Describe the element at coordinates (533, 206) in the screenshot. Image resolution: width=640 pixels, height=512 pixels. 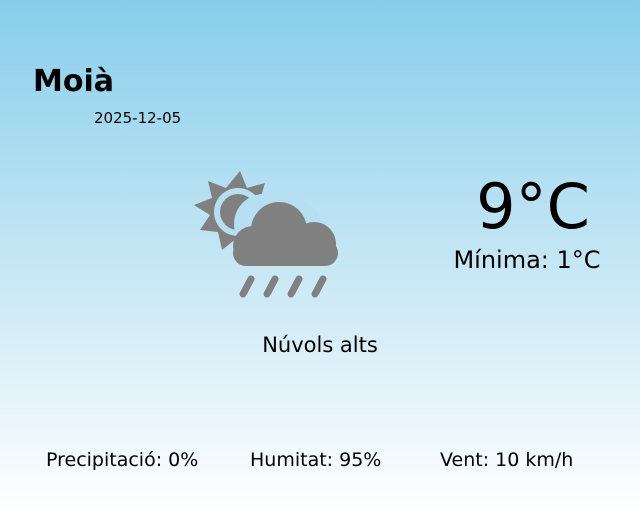
I see `current-temperature: 9°C` at that location.